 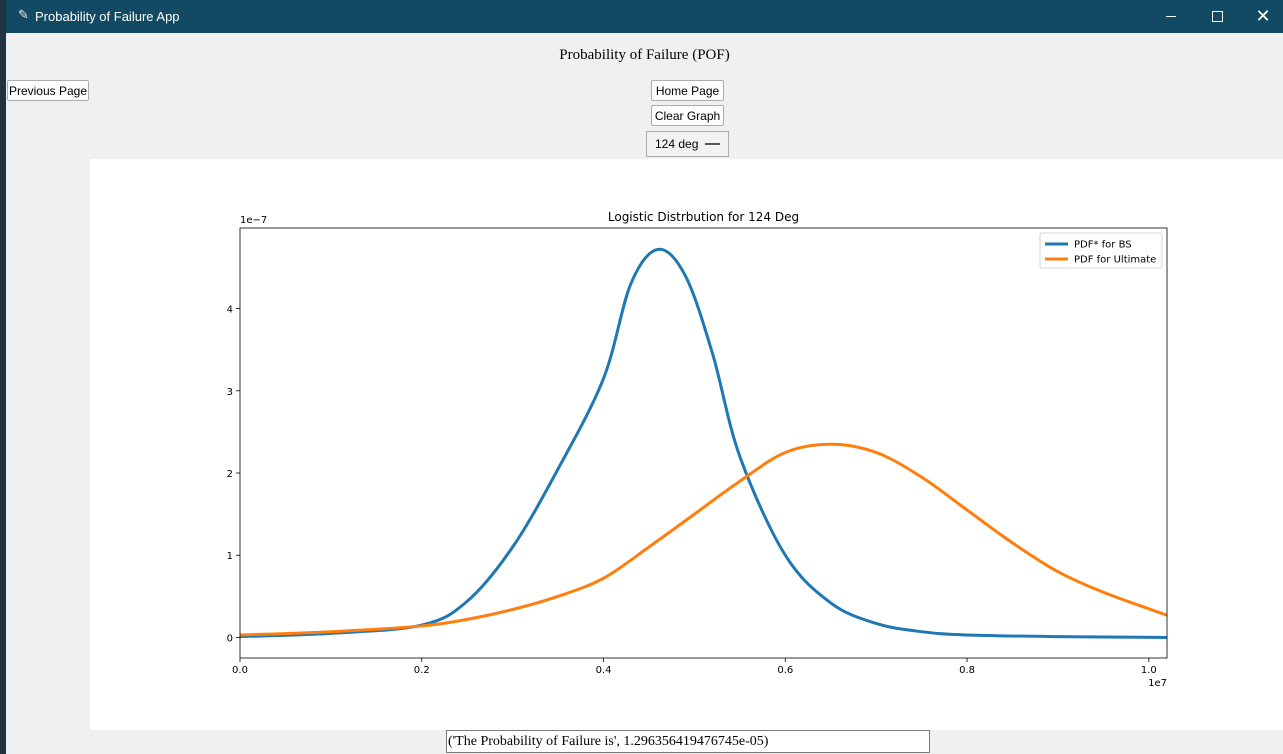 What do you see at coordinates (644, 55) in the screenshot?
I see `page-title: Probability of Failure (POF)` at bounding box center [644, 55].